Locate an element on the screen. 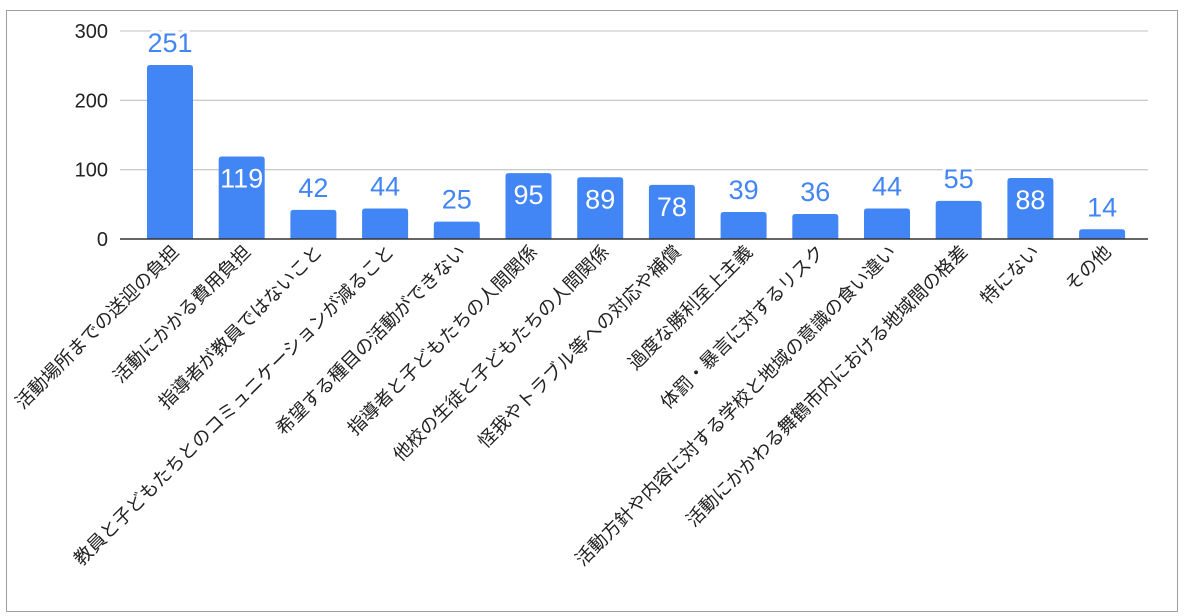 This screenshot has height=616, width=1185. data-label: 119 is located at coordinates (241, 178).